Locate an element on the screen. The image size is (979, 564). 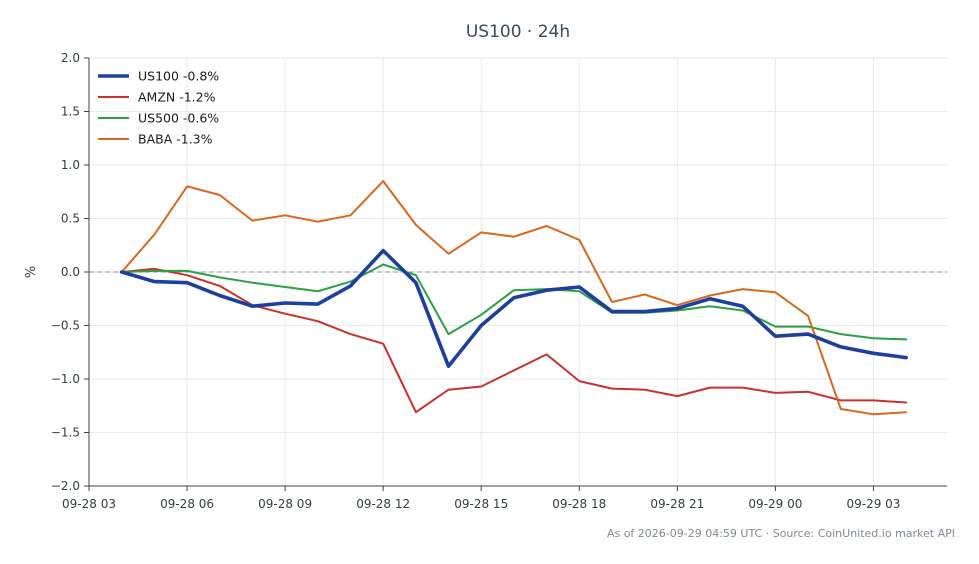
x-tick-label: 09-29 00 is located at coordinates (775, 504).